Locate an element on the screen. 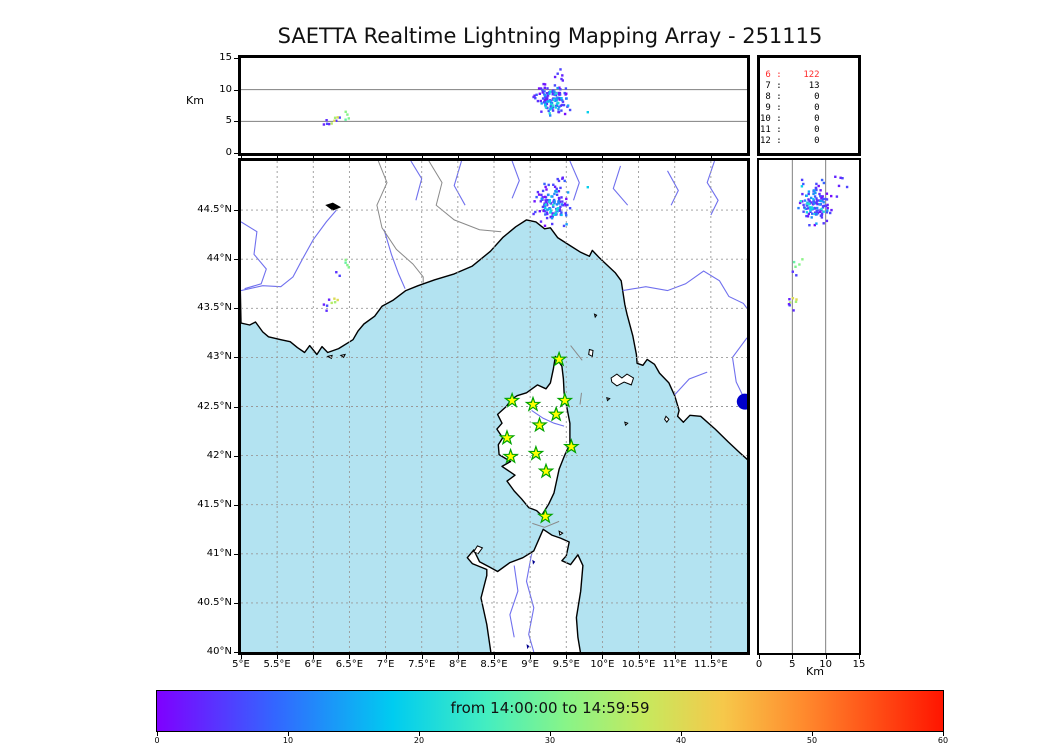 The height and width of the screenshot is (750, 1050). river is located at coordinates (289, 250).